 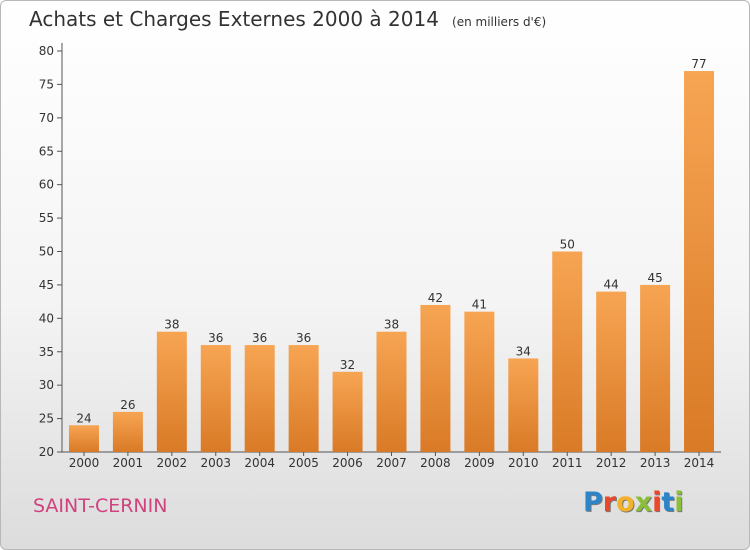 I want to click on logo-letter: o, so click(x=625, y=502).